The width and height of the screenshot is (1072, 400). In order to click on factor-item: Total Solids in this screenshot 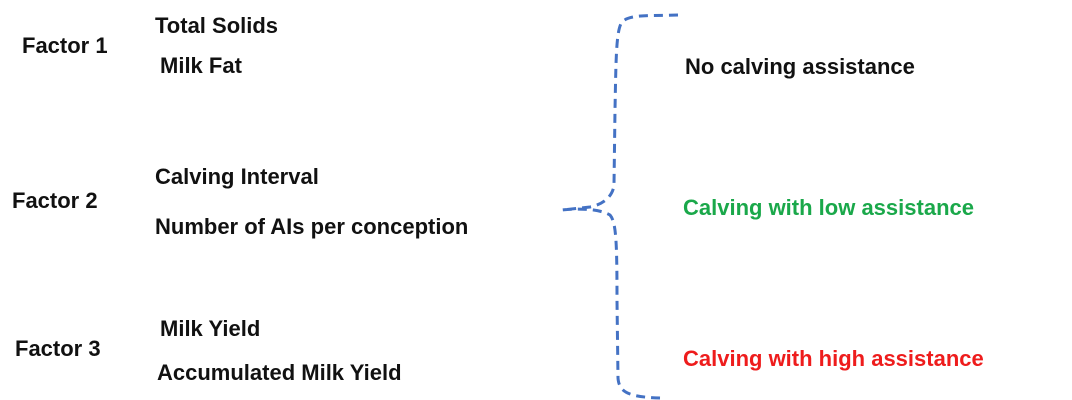, I will do `click(216, 25)`.